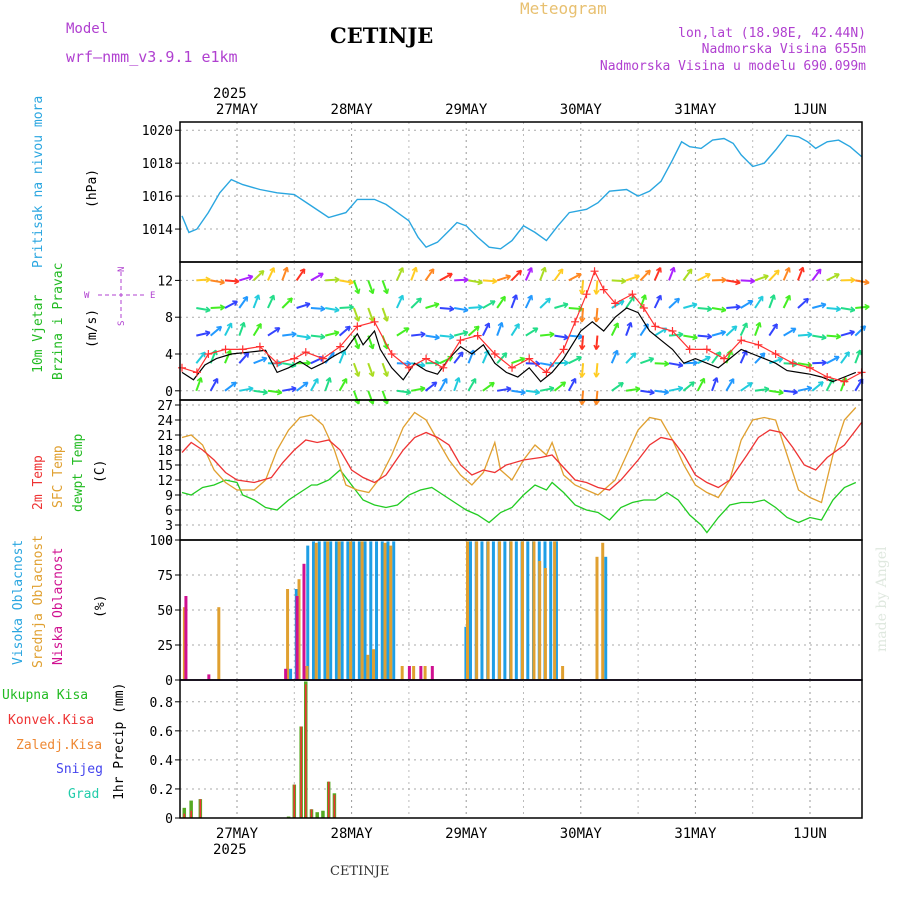  Describe the element at coordinates (165, 611) in the screenshot. I see `y-tick-label: 50` at that location.